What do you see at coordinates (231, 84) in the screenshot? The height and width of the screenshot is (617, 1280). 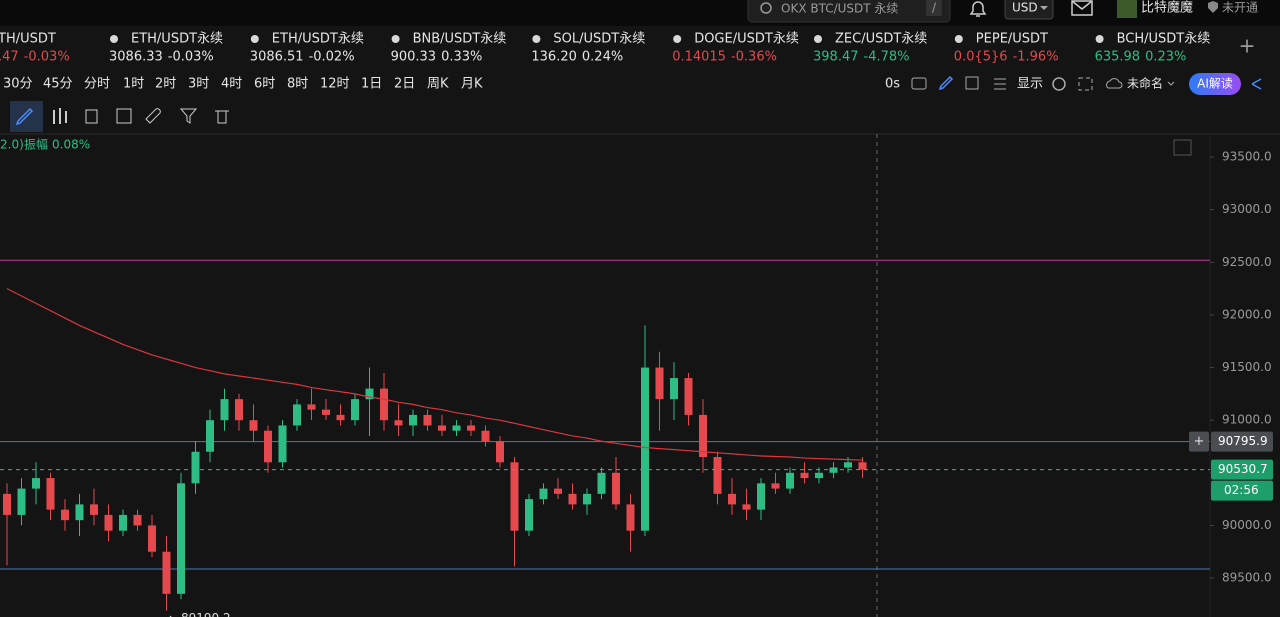 I see `timeframe: 4时` at bounding box center [231, 84].